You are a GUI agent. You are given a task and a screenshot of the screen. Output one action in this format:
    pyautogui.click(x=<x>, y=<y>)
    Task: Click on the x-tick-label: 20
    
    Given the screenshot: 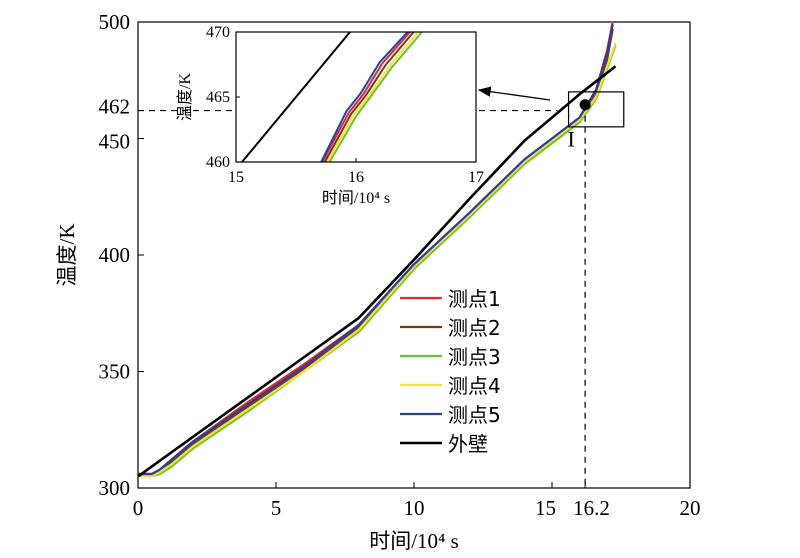 What is the action you would take?
    pyautogui.click(x=690, y=508)
    